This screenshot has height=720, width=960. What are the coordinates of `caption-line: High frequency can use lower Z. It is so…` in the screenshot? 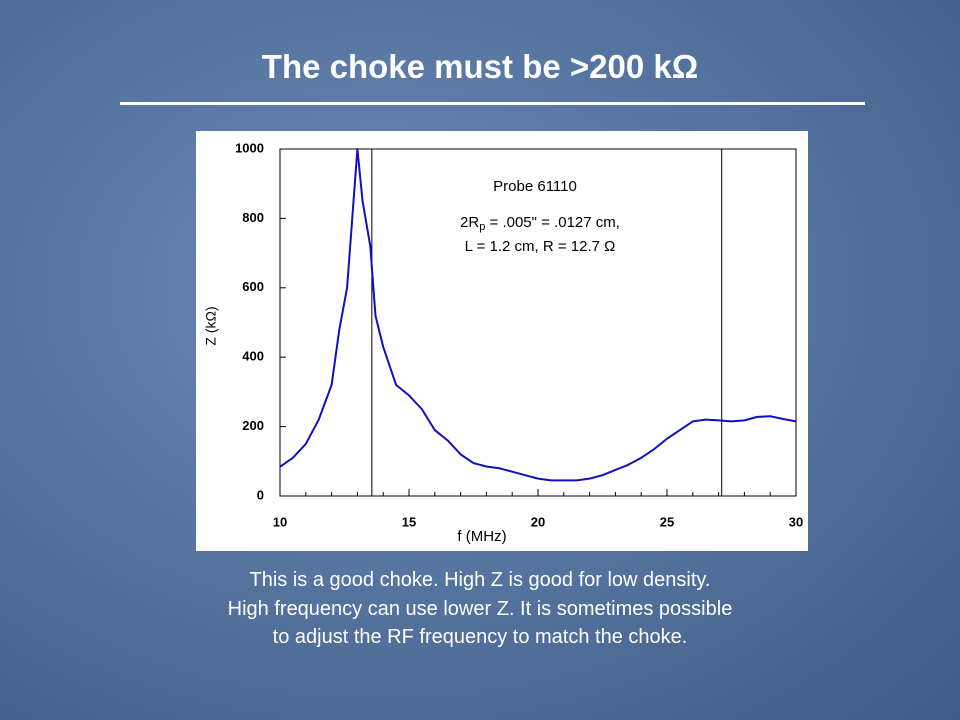 It's located at (480, 608).